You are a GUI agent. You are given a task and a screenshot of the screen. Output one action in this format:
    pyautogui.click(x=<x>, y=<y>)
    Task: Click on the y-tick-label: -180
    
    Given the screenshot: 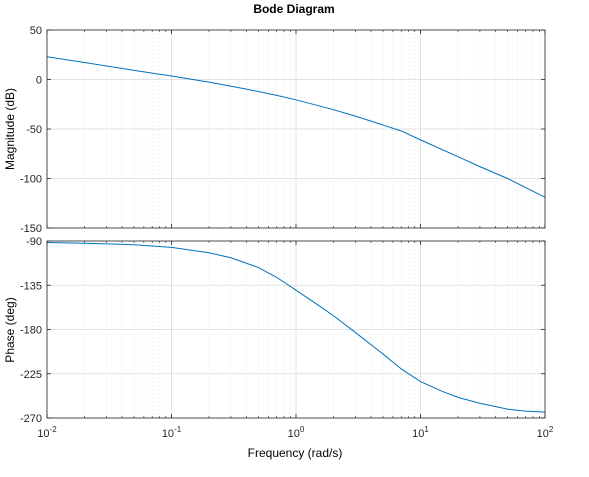 What is the action you would take?
    pyautogui.click(x=31, y=331)
    